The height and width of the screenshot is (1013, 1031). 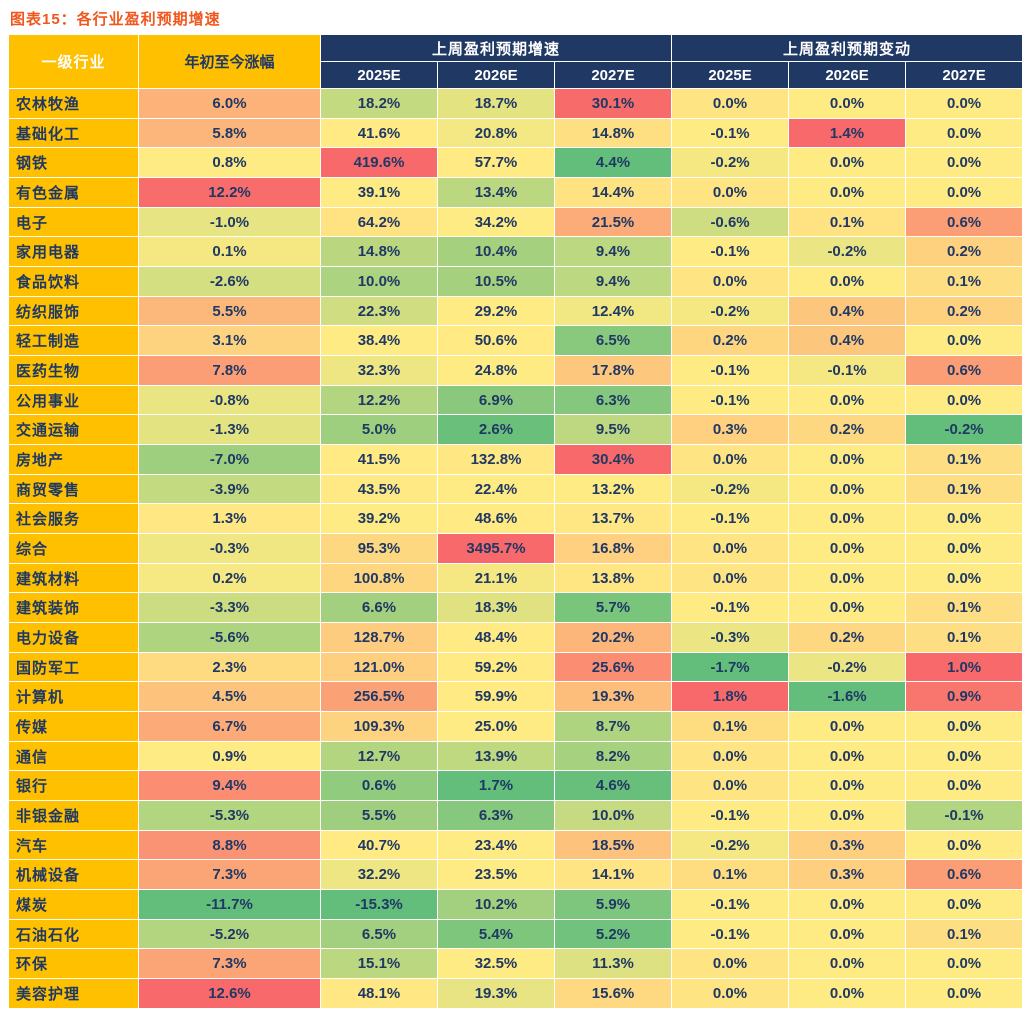 I want to click on header-growth-group: 上周盈利预期增速, so click(x=496, y=48).